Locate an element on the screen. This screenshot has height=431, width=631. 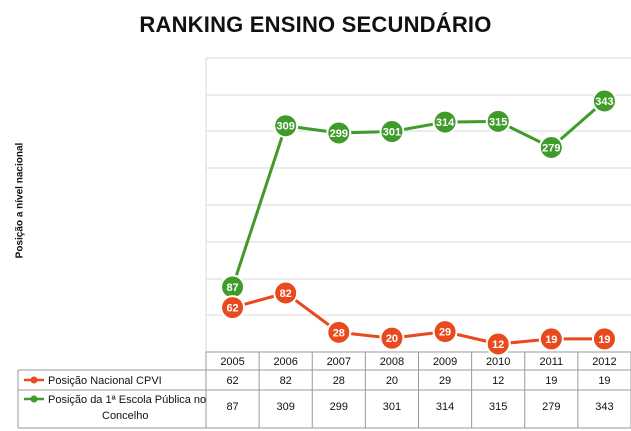
x-tick-label: 2010 is located at coordinates (498, 362).